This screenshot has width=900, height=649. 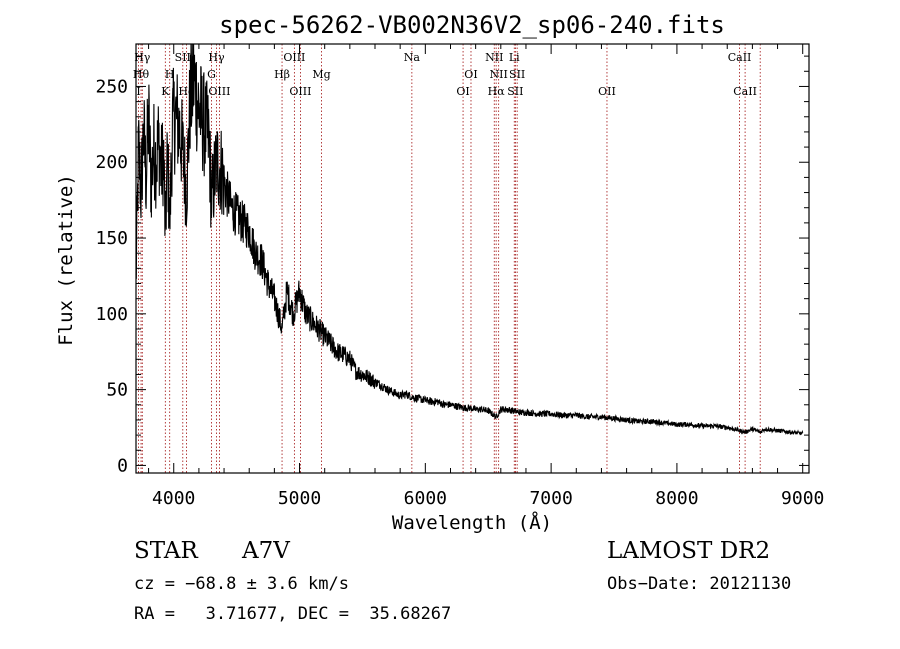 I want to click on line-marker-label: I, so click(x=138, y=91).